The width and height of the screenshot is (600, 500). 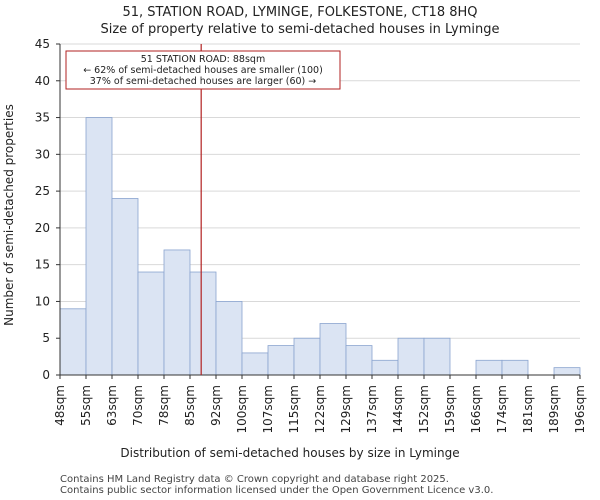 I want to click on x-tick-label: 152sqm, so click(x=424, y=409).